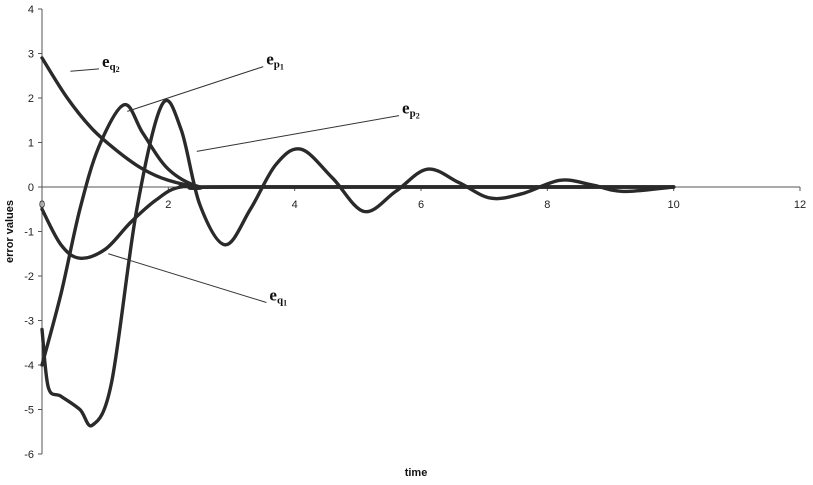  Describe the element at coordinates (547, 205) in the screenshot. I see `x-tick-label: 8` at that location.